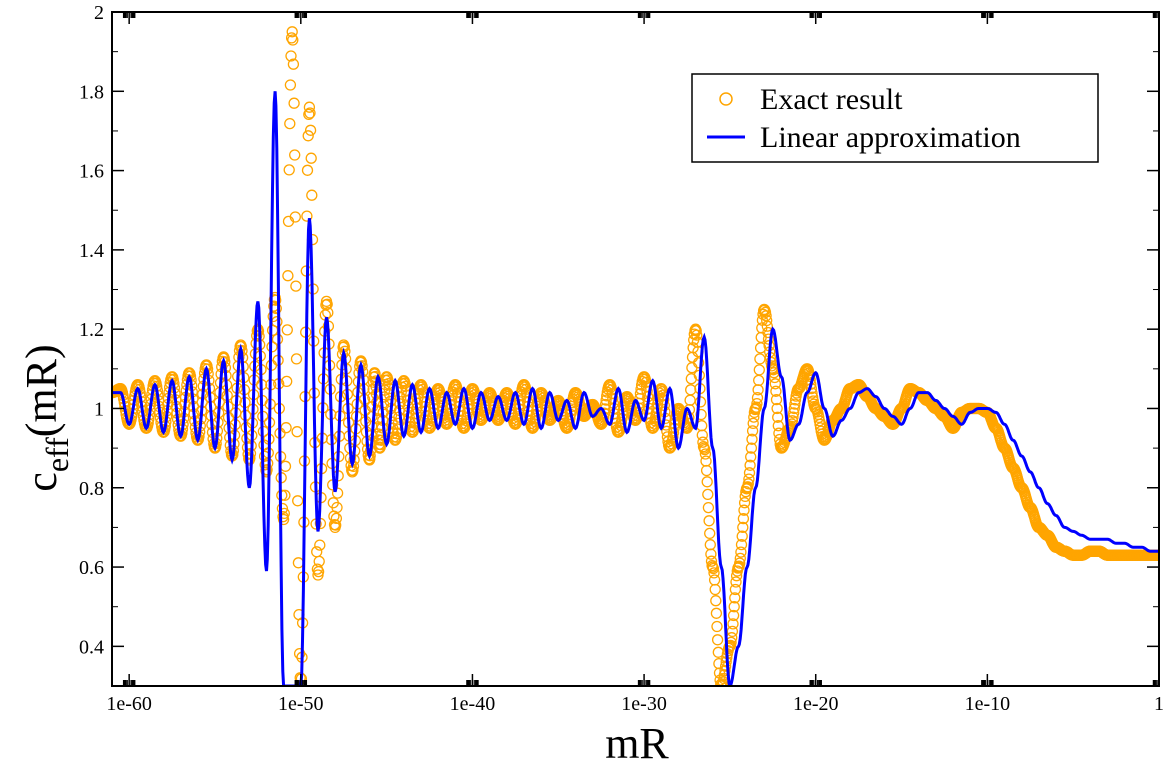 Image resolution: width=1169 pixels, height=766 pixels. Describe the element at coordinates (91, 647) in the screenshot. I see `y-tick-label: 0.4` at that location.